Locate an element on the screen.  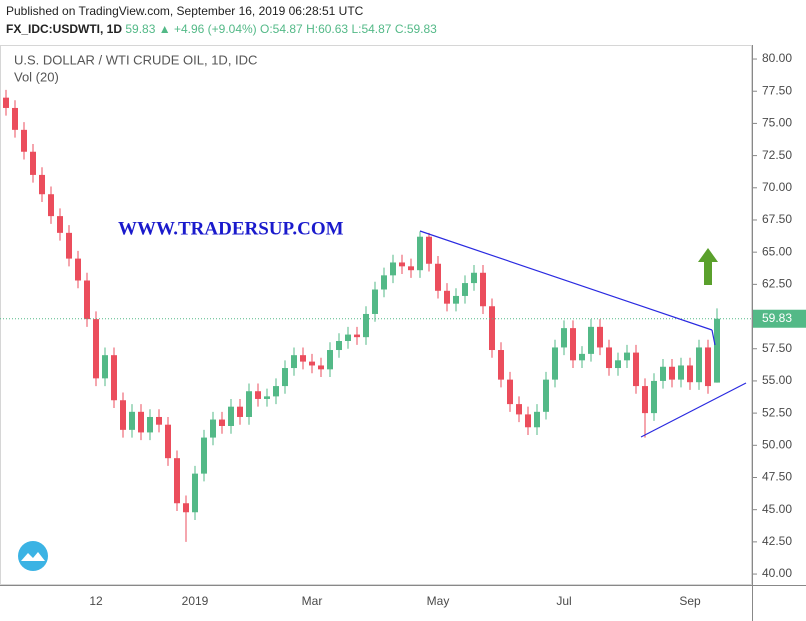
trendline-lower is located at coordinates (693, 410).